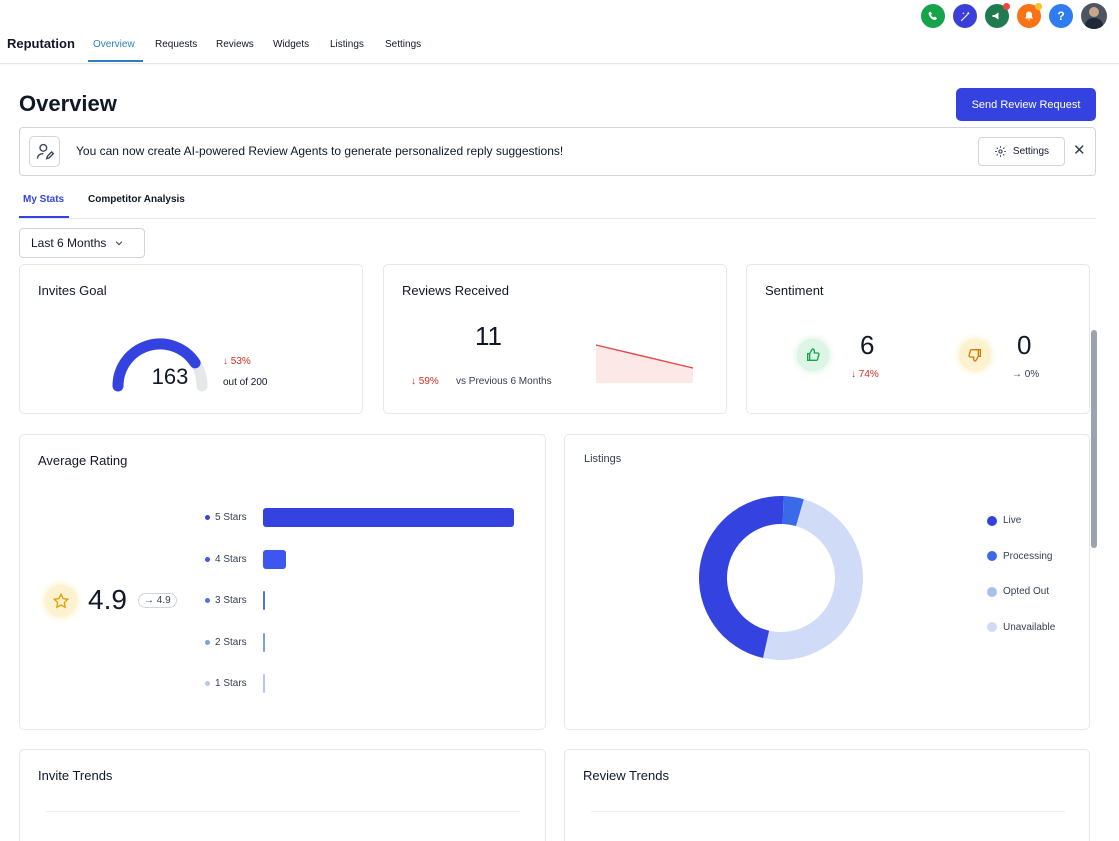 This screenshot has height=841, width=1119. I want to click on banner-settings-label: Settings, so click(1031, 151).